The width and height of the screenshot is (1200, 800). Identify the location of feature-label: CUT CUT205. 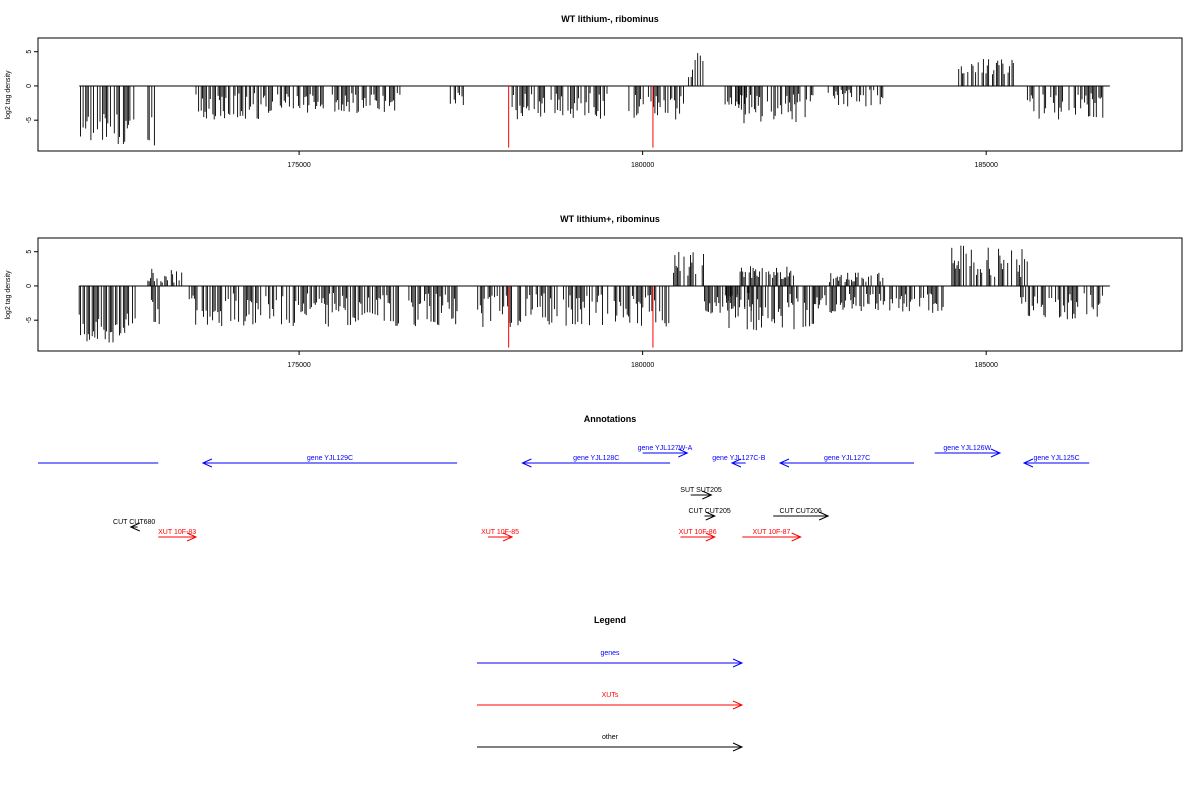
(709, 511).